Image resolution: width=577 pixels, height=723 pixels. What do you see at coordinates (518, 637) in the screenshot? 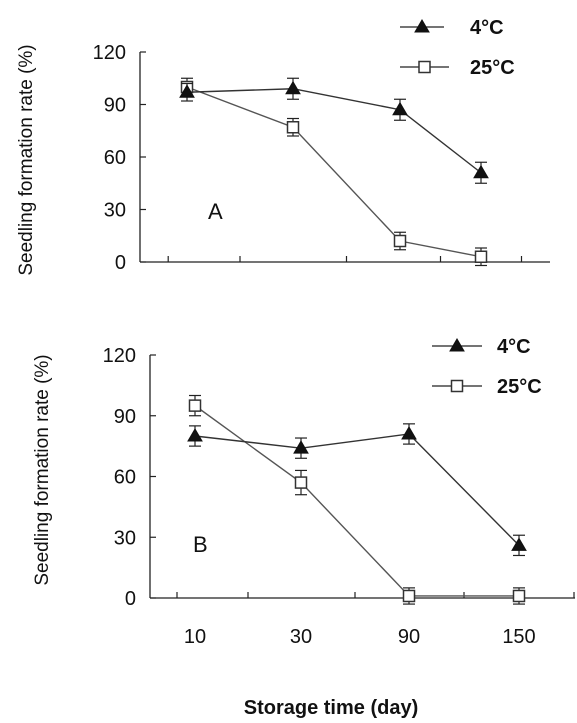
I see `x-tick-label: 150` at bounding box center [518, 637].